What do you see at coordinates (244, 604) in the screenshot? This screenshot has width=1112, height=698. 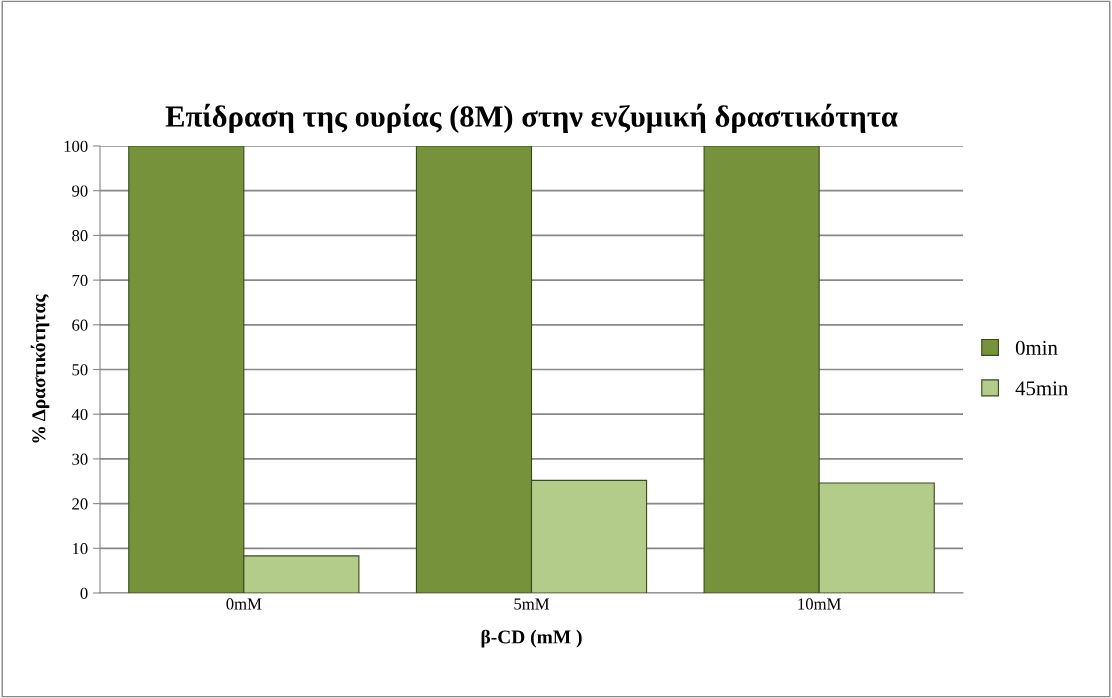 I see `x-tick-label: 0mM` at bounding box center [244, 604].